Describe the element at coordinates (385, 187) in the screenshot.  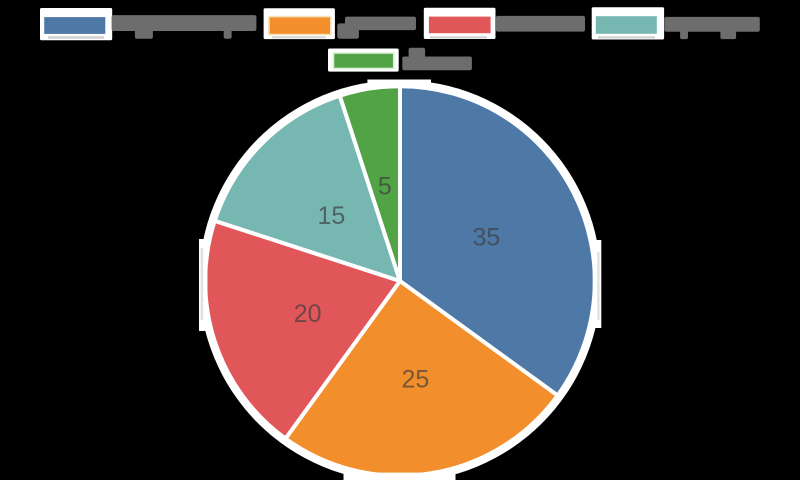
I see `svg-text: 5` at that location.